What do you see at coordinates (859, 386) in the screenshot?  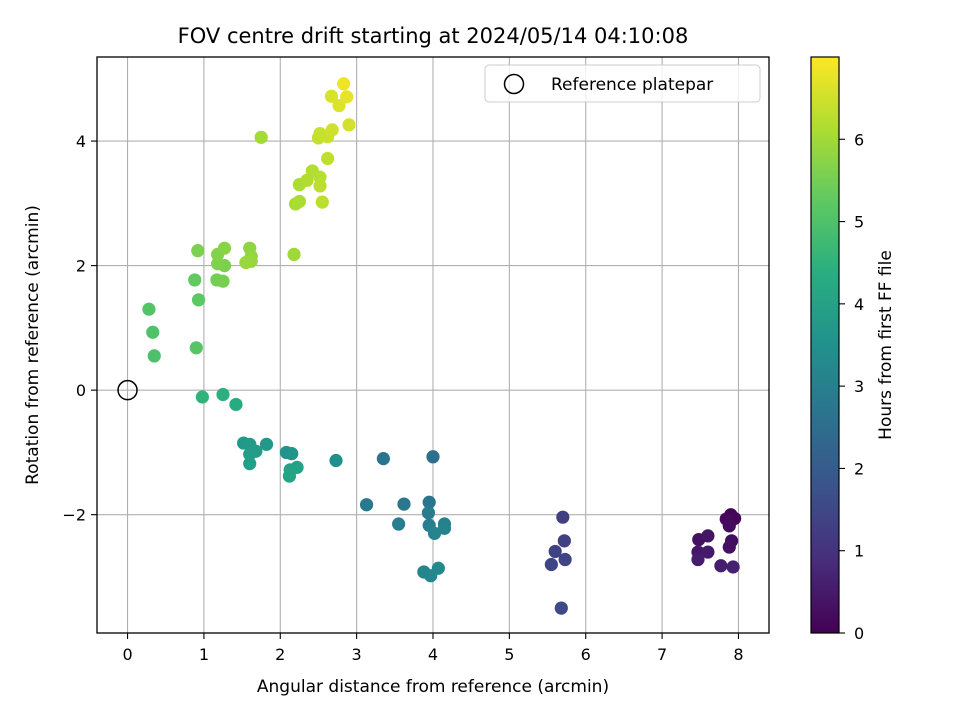 I see `colorbar-tick-label: 3` at bounding box center [859, 386].